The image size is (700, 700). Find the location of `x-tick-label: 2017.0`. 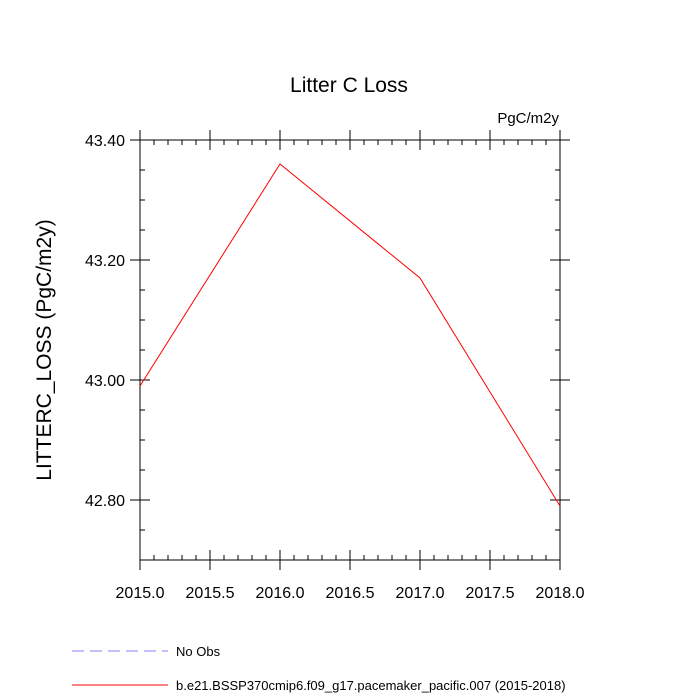

x-tick-label: 2017.0 is located at coordinates (420, 593).